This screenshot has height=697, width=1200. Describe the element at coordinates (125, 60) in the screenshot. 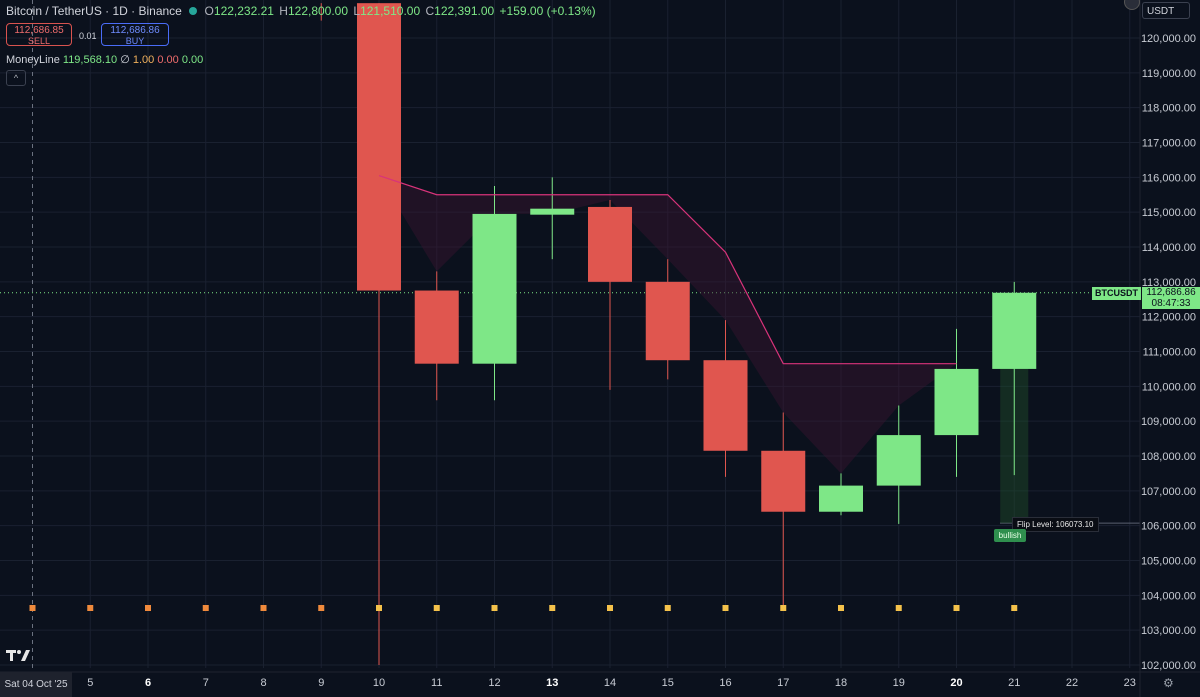

I see `indicator-symbol: ∅` at that location.